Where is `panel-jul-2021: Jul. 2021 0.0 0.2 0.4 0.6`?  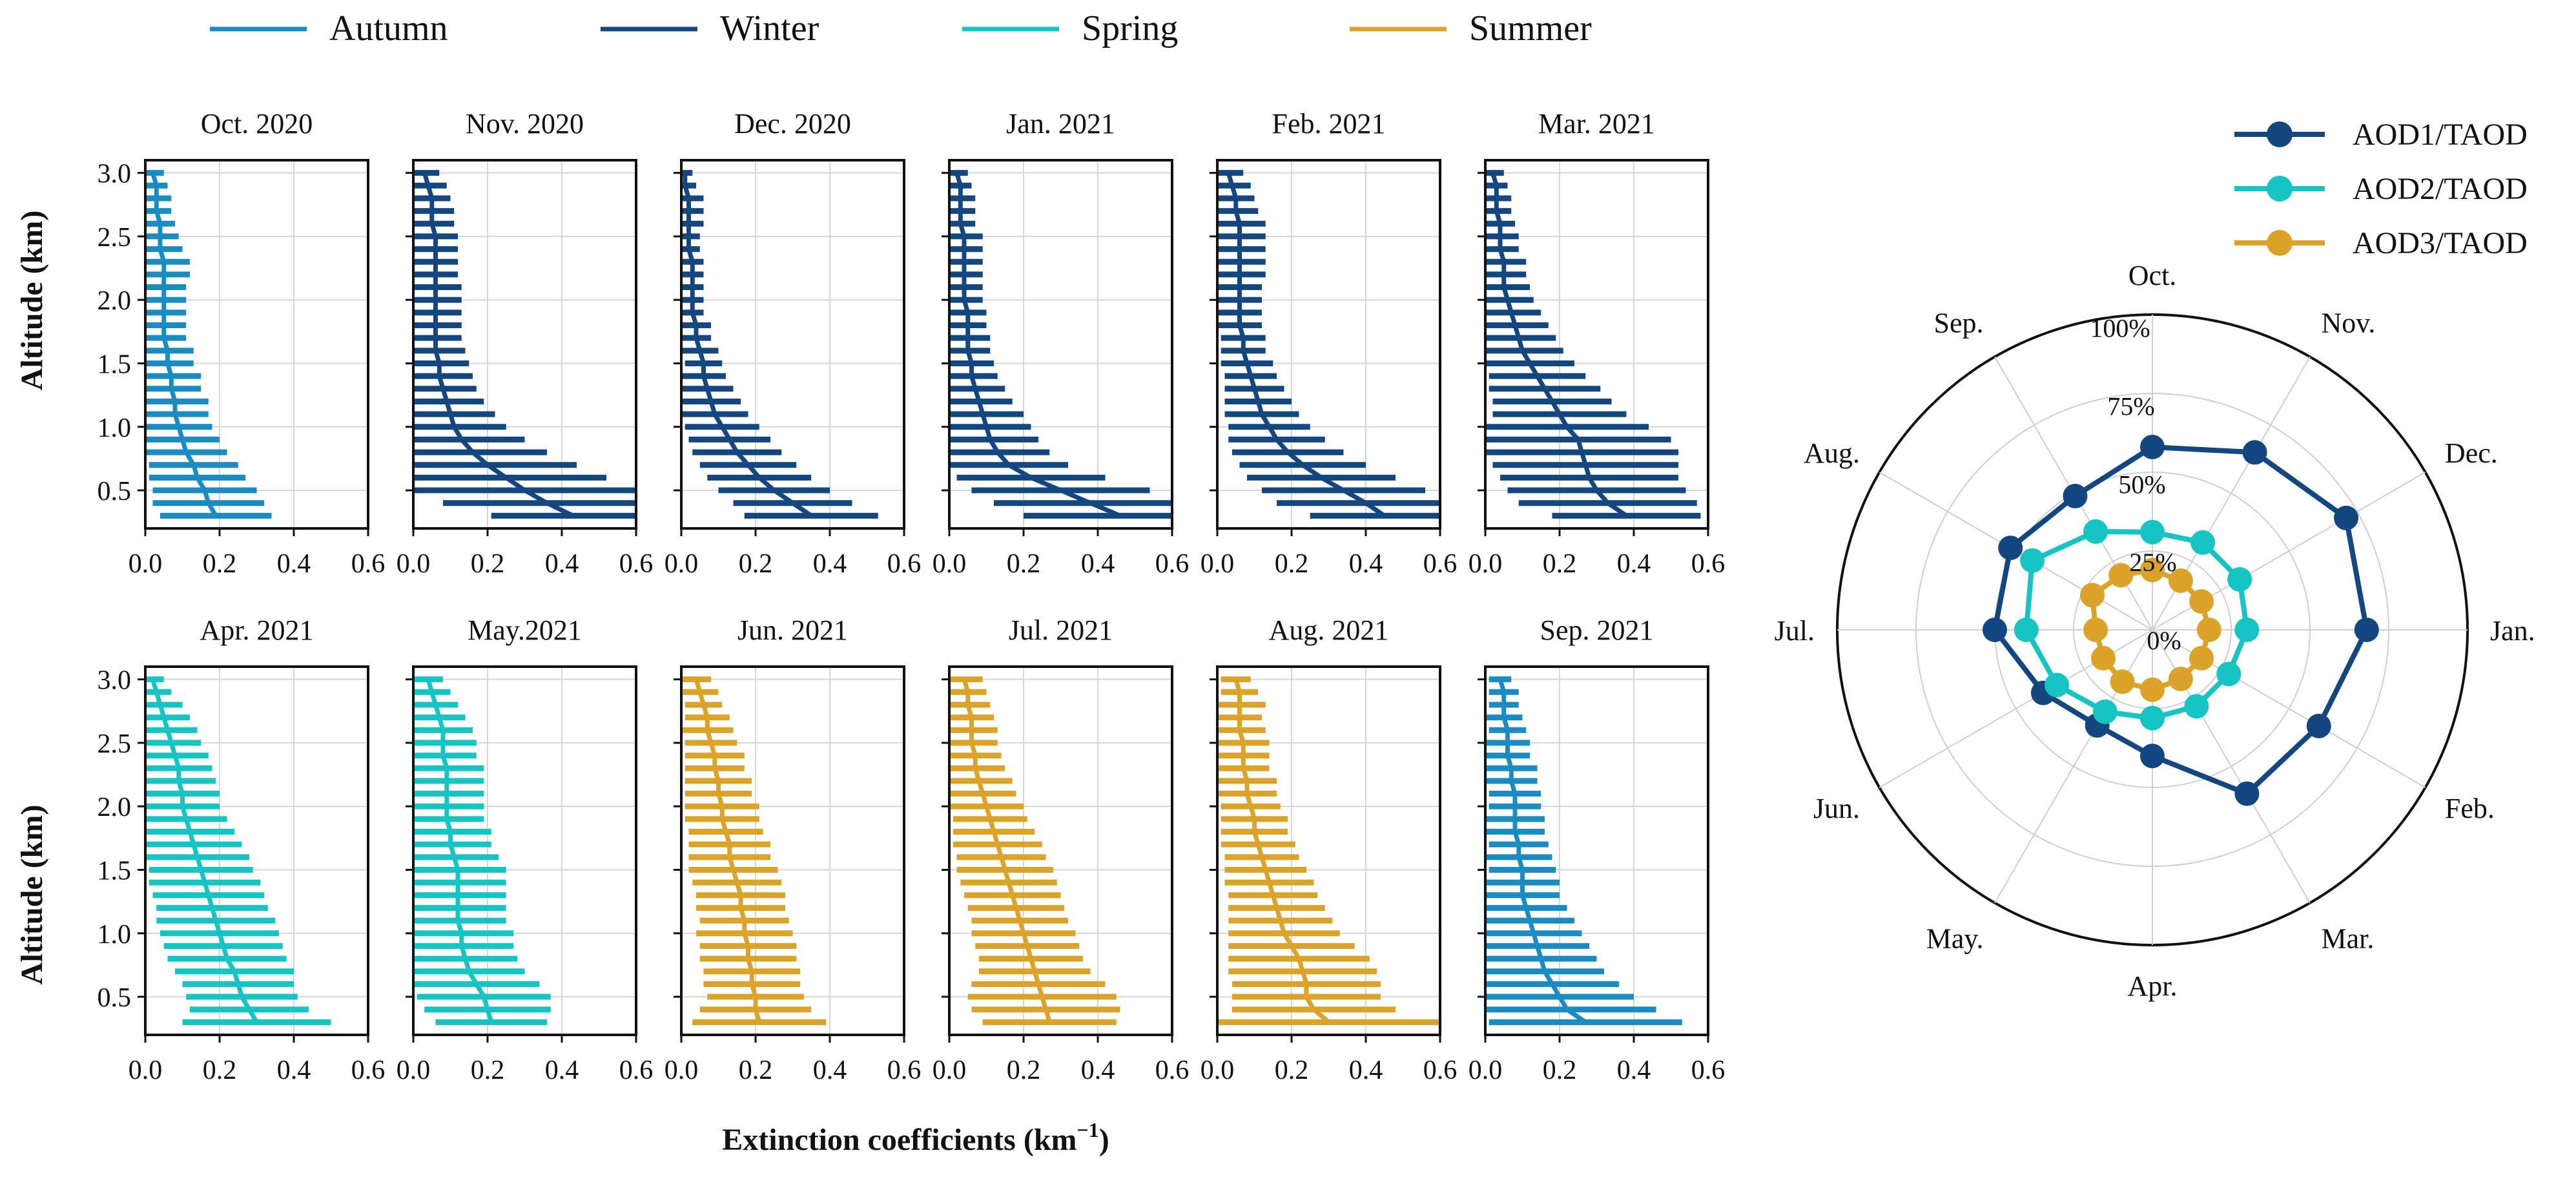 panel-jul-2021: Jul. 2021 0.0 0.2 0.4 0.6 is located at coordinates (1061, 849).